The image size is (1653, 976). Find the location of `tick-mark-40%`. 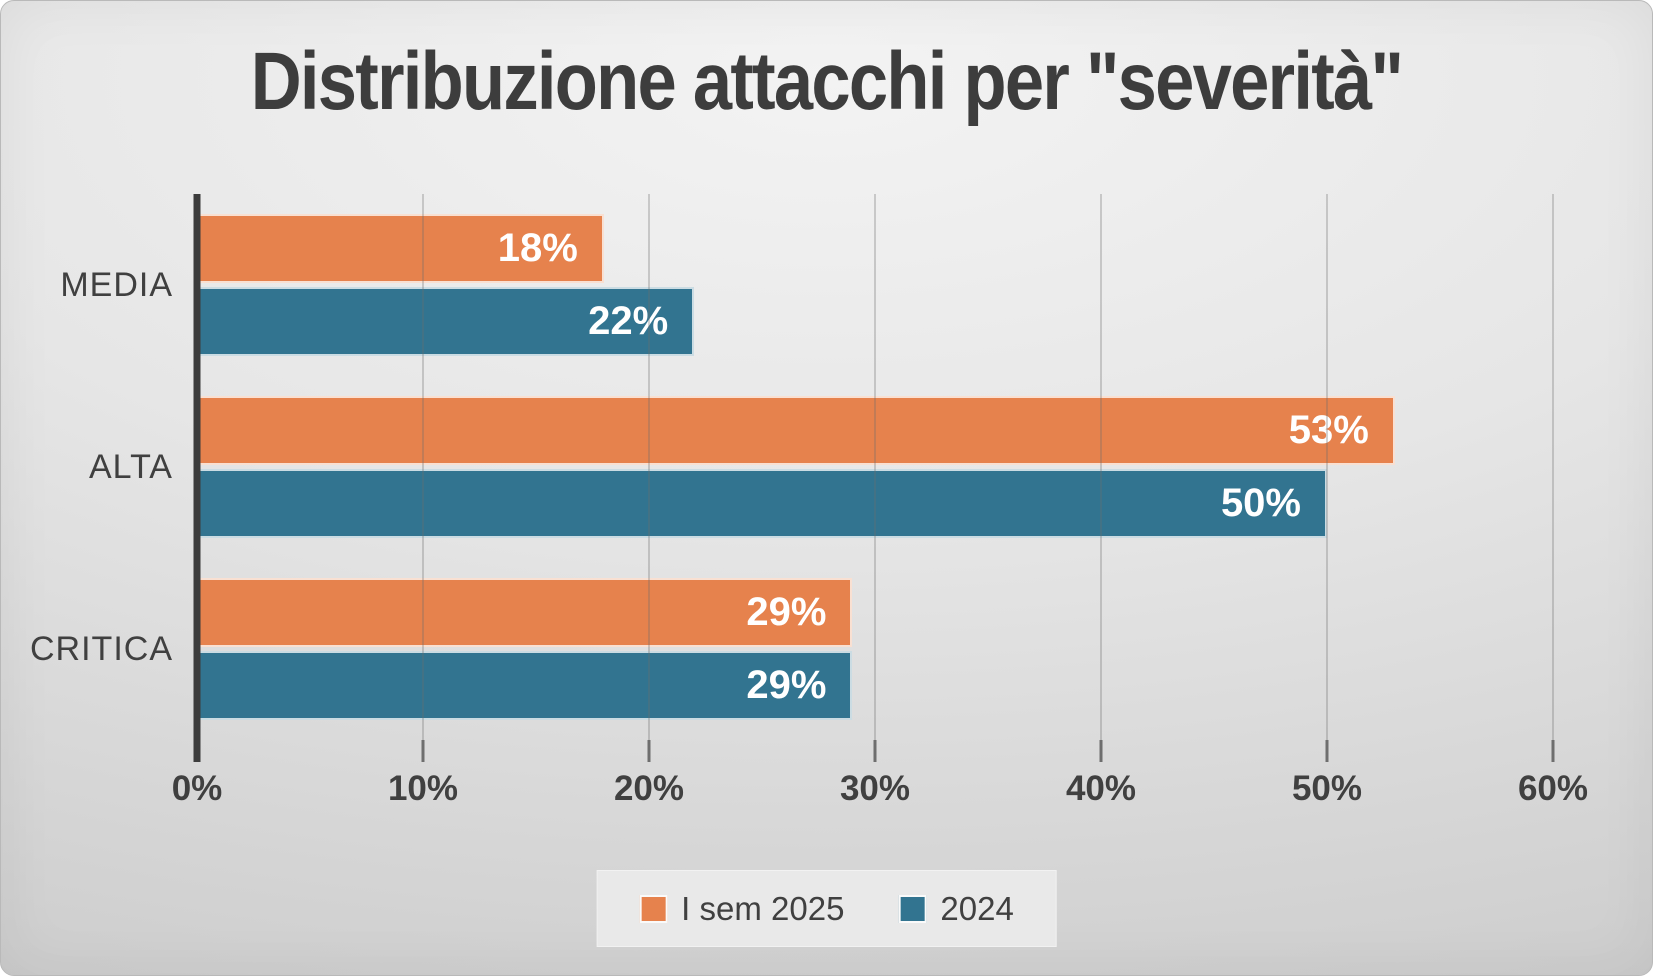

tick-mark-40% is located at coordinates (1101, 751).